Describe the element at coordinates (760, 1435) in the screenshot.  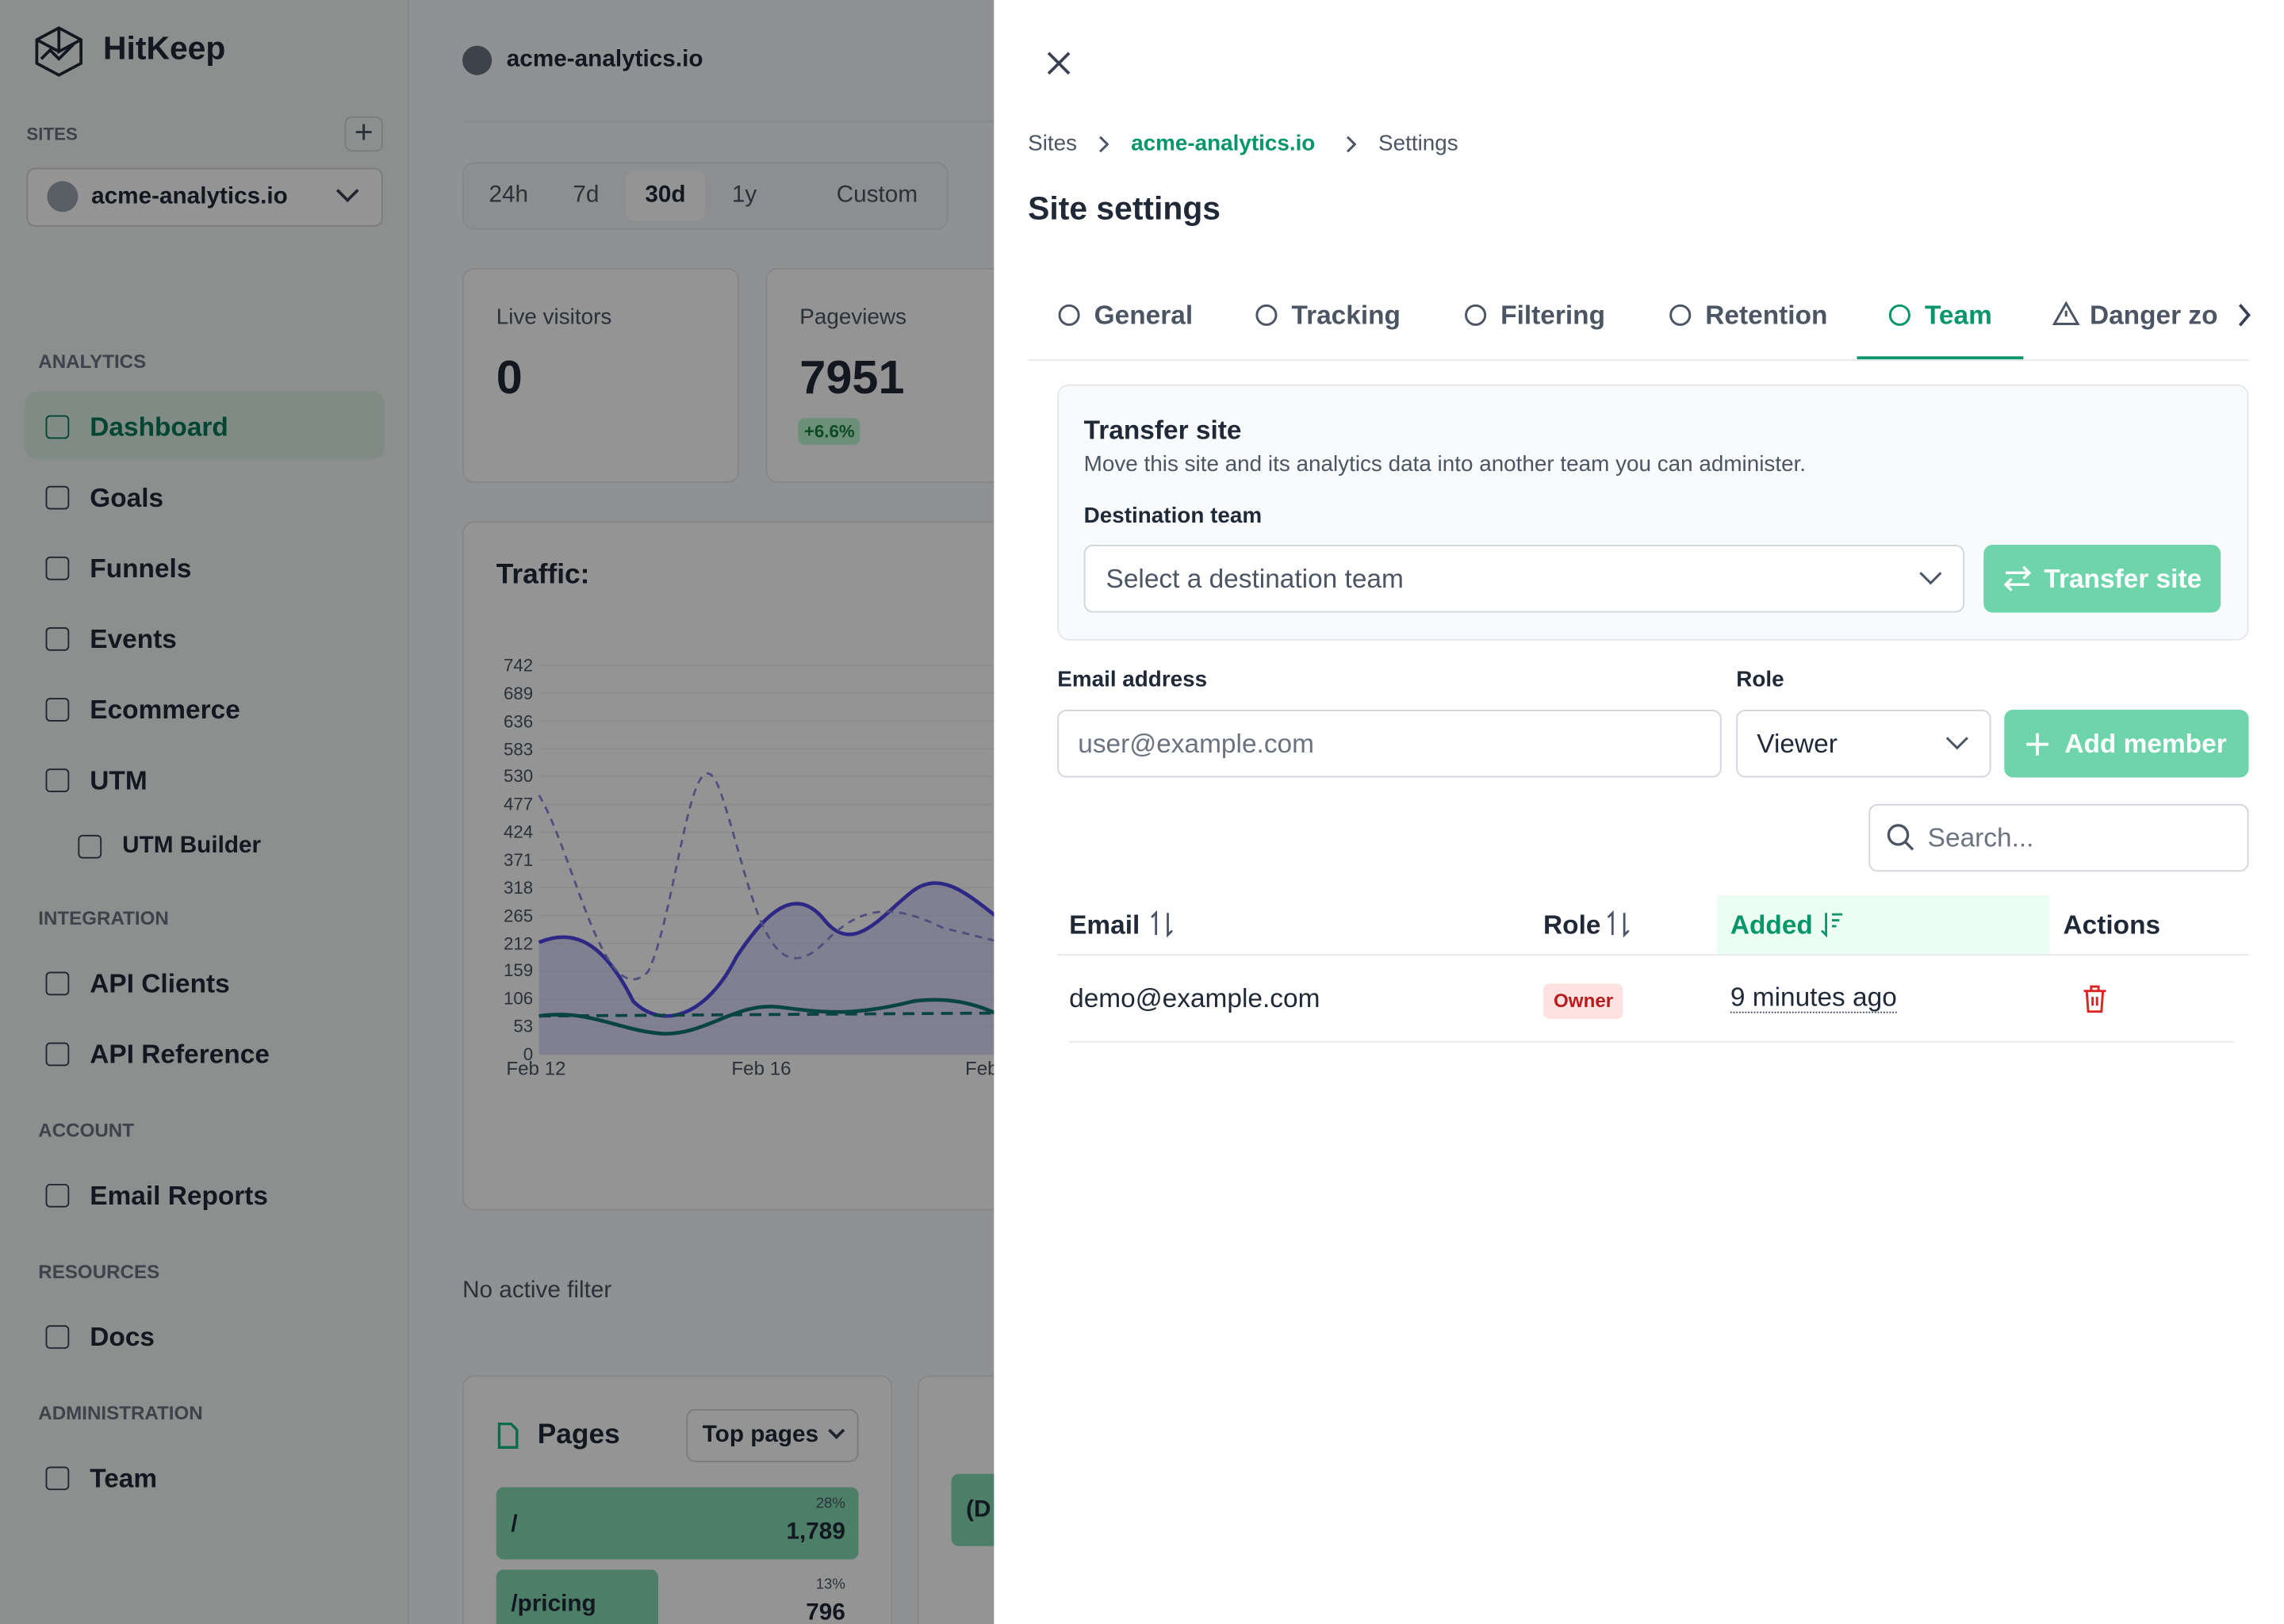
I see `select-value: Top pages` at that location.